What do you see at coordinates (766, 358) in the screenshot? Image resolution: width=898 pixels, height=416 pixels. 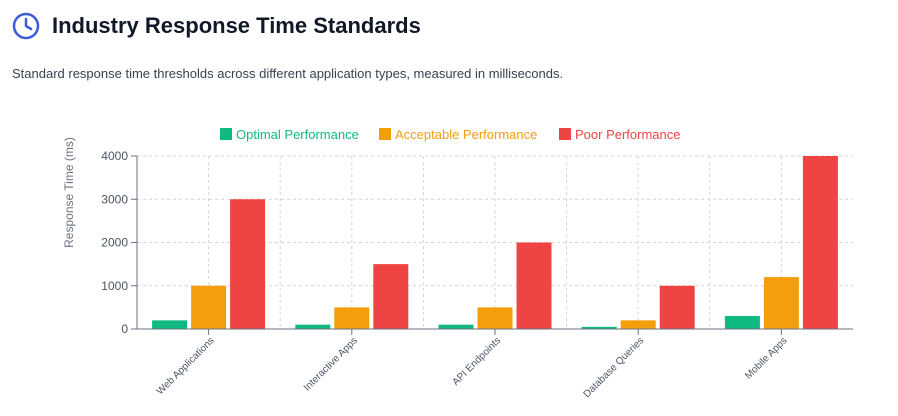 I see `x-tick-label: Mobile Apps` at bounding box center [766, 358].